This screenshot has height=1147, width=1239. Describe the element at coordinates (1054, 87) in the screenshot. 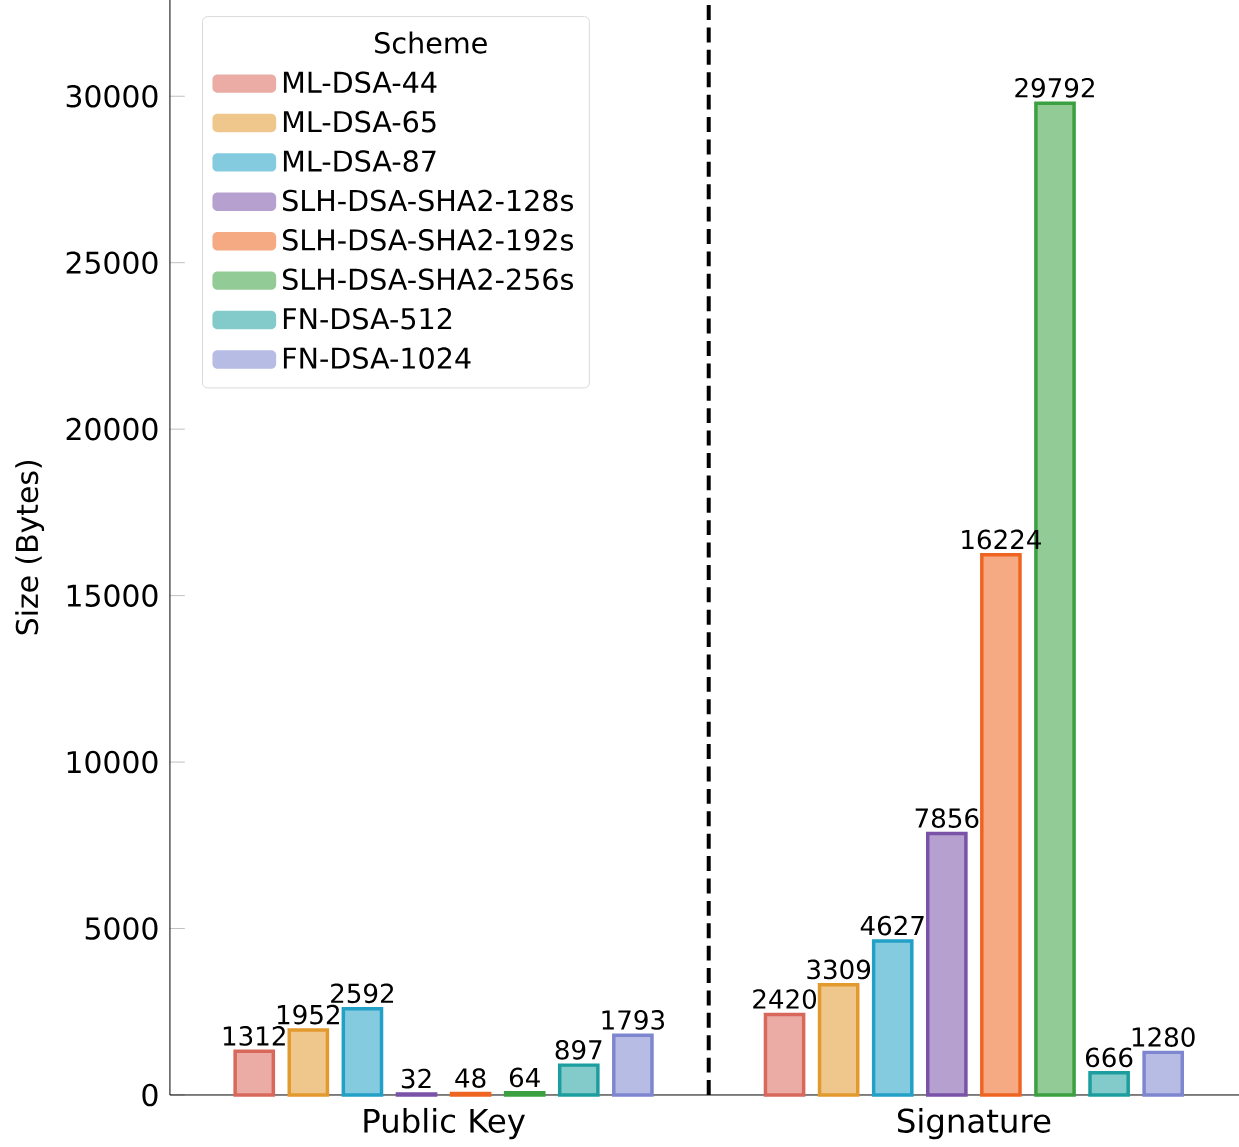

I see `data-label: 29792` at that location.